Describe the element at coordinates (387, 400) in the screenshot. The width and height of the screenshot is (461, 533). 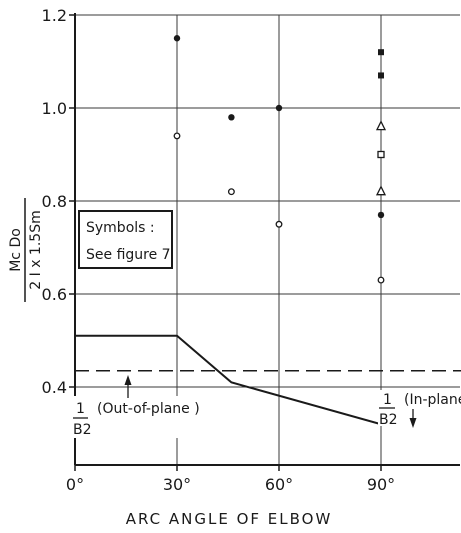
I see `in-plane-numerator: 1` at that location.